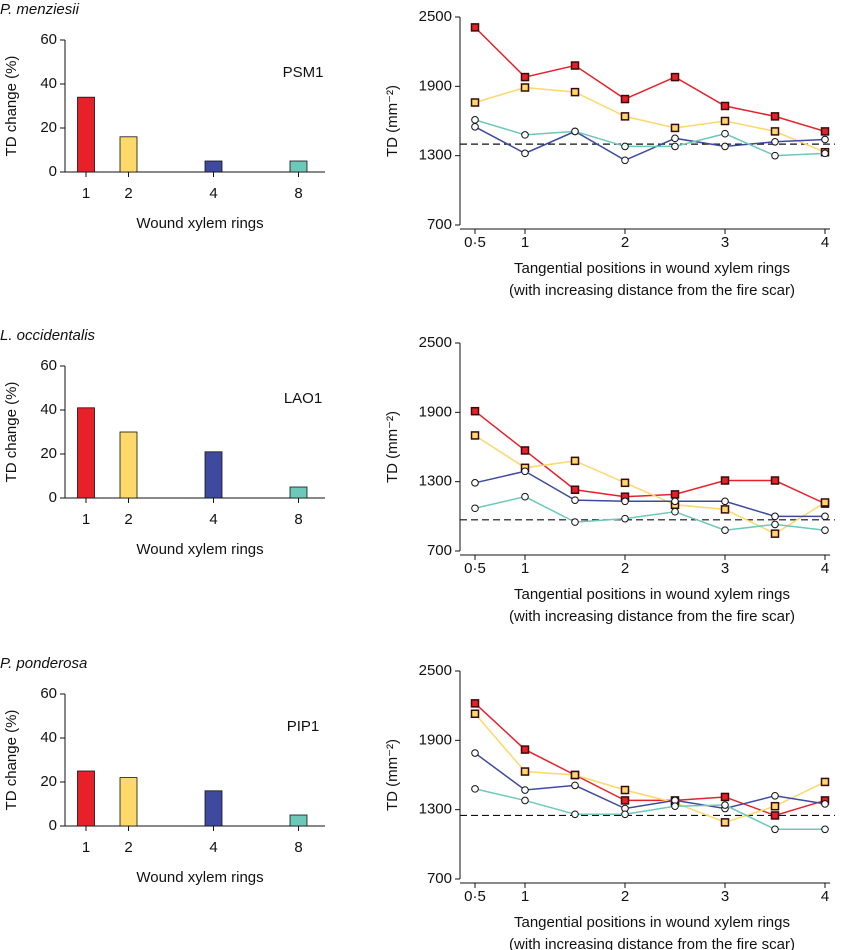  What do you see at coordinates (43, 663) in the screenshot?
I see `panel-title: P. ponderosa` at bounding box center [43, 663].